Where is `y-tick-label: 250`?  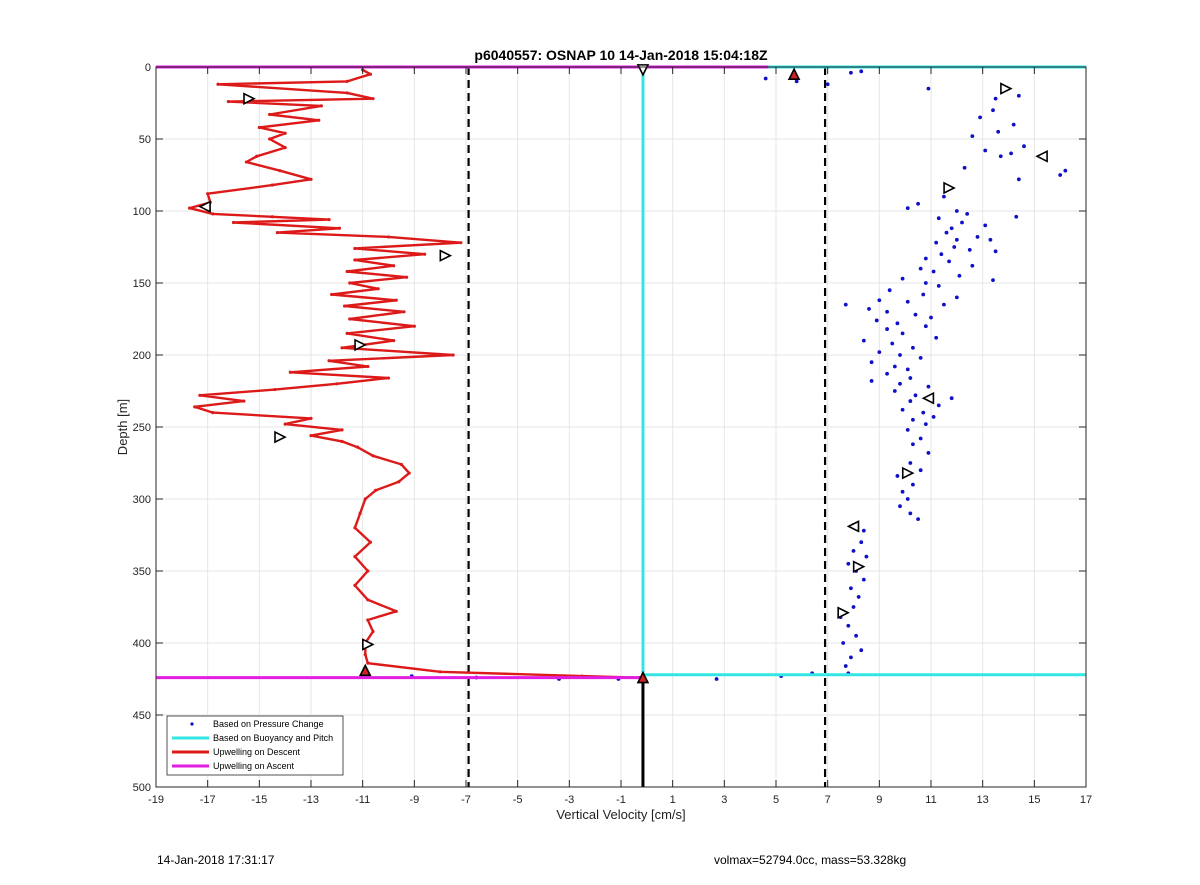 y-tick-label: 250 is located at coordinates (142, 428).